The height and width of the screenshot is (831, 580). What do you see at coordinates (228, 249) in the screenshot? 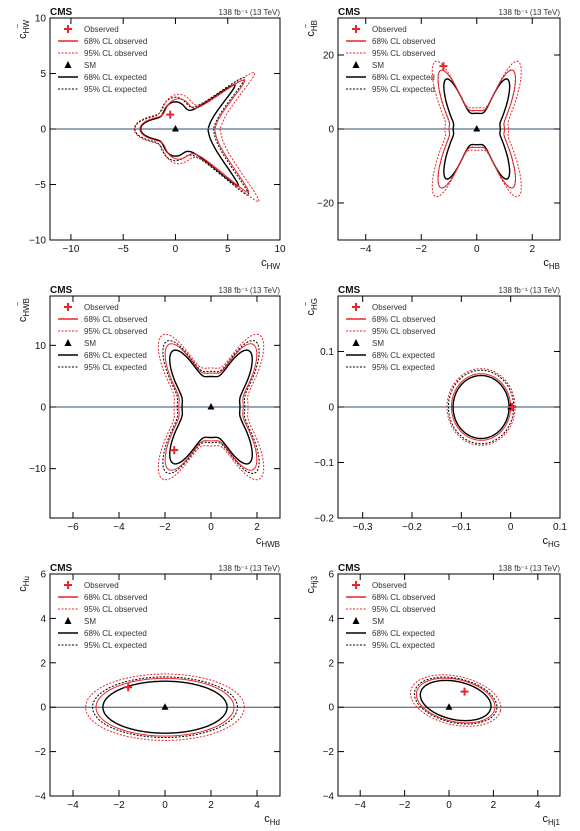
I see `x-tick-label: 5` at bounding box center [228, 249].